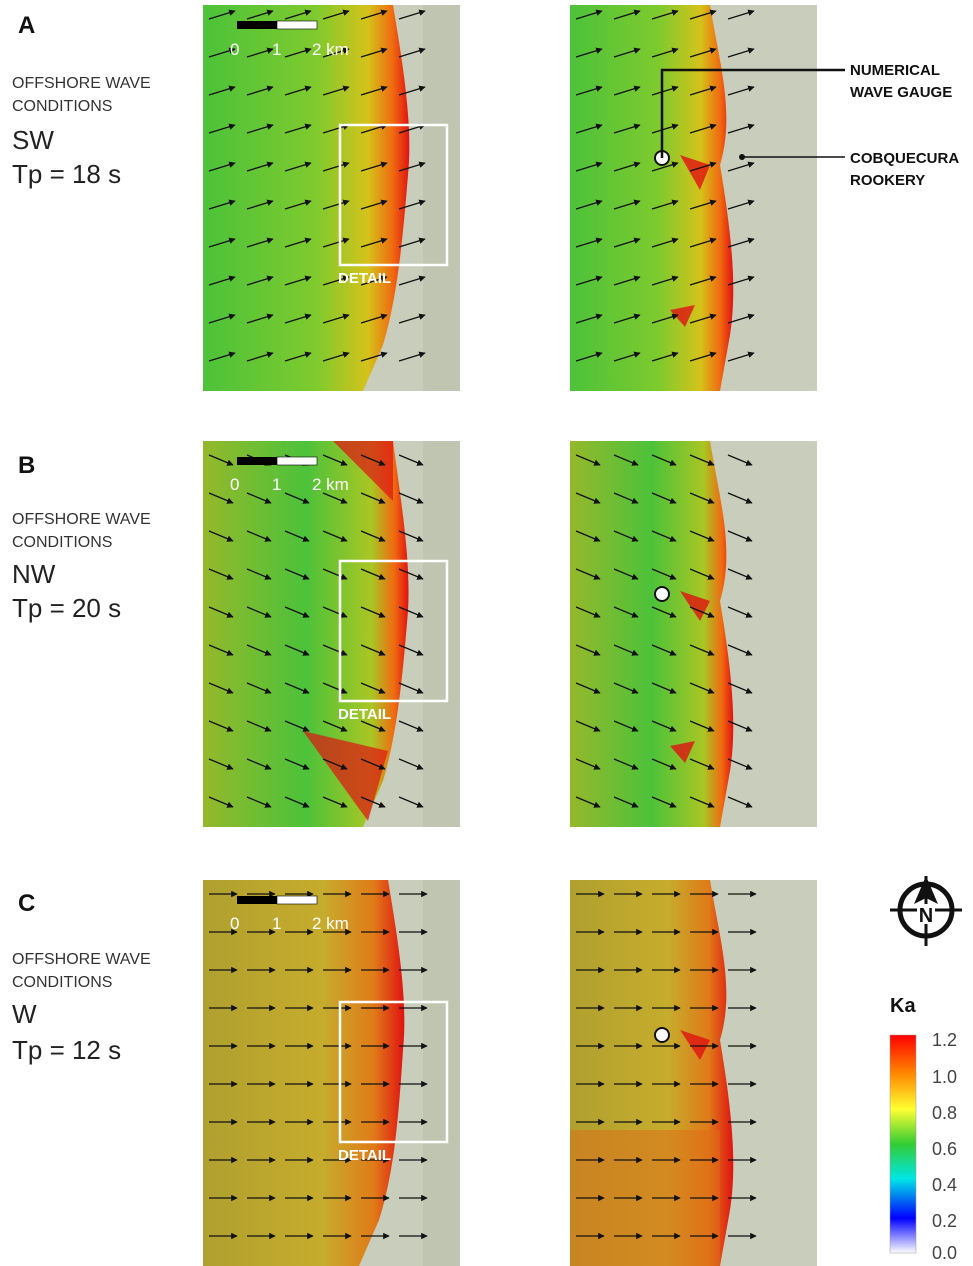 This screenshot has height=1266, width=973. What do you see at coordinates (331, 1073) in the screenshot?
I see `overview-map-c` at bounding box center [331, 1073].